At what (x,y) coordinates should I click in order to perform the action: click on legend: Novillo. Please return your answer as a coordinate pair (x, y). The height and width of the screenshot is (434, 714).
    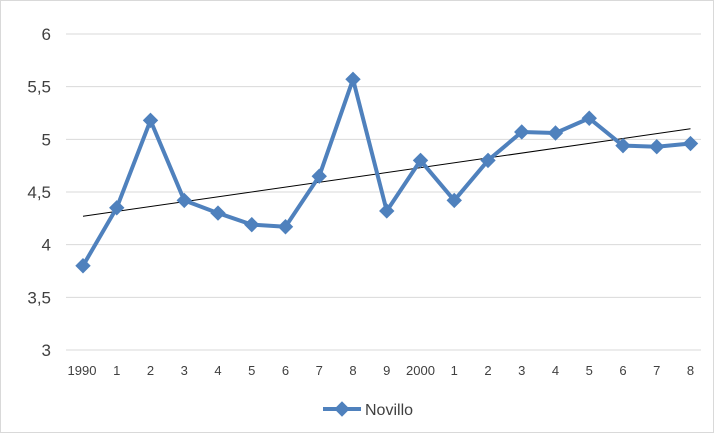
    Looking at the image, I should click on (368, 410).